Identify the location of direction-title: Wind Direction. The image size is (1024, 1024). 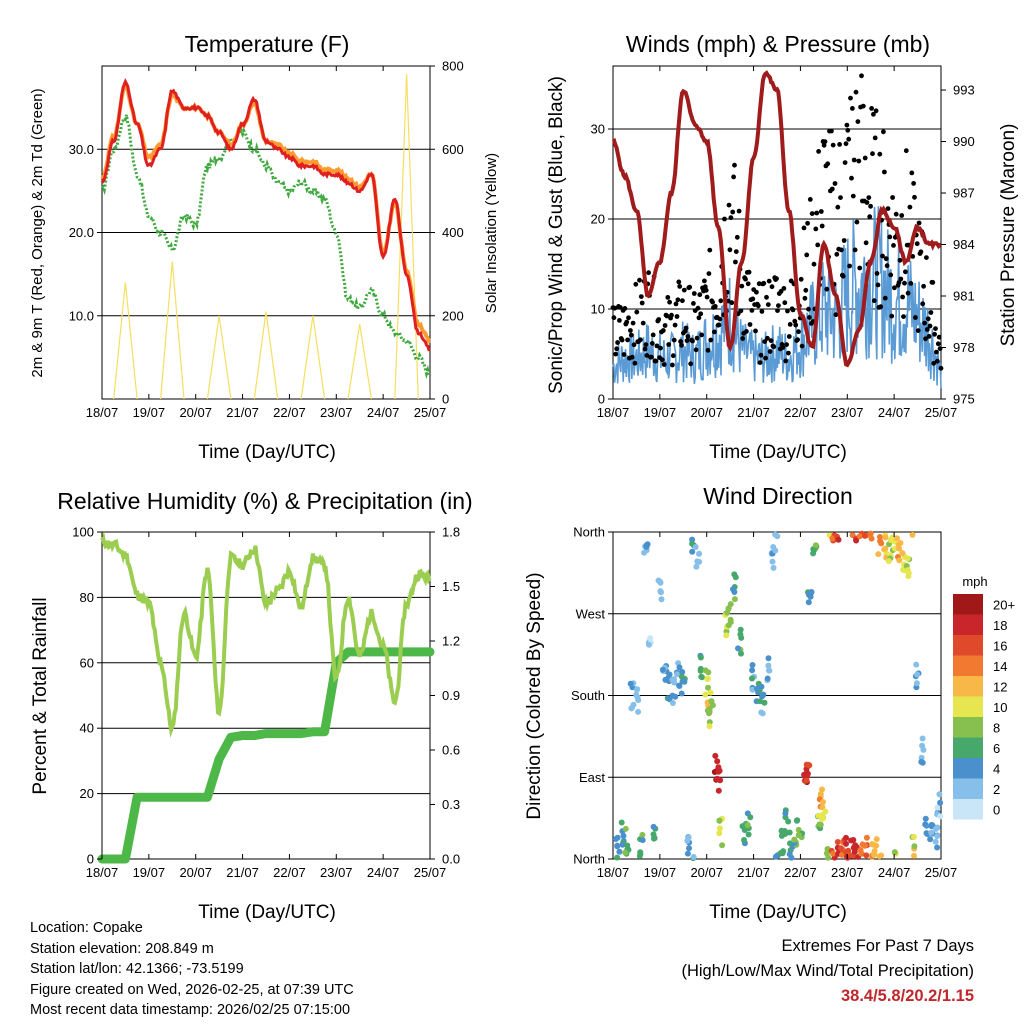
(778, 496).